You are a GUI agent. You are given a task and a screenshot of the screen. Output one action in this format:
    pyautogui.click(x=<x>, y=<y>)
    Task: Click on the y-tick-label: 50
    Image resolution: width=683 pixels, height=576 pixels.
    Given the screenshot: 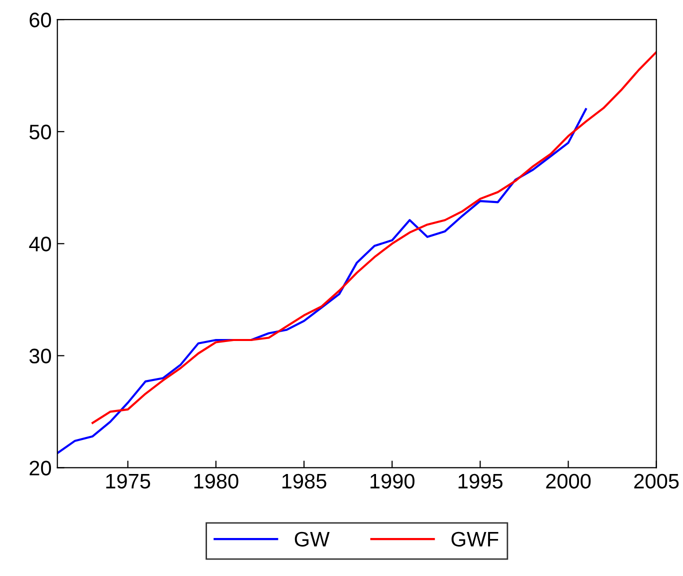 What is the action you would take?
    pyautogui.click(x=40, y=132)
    